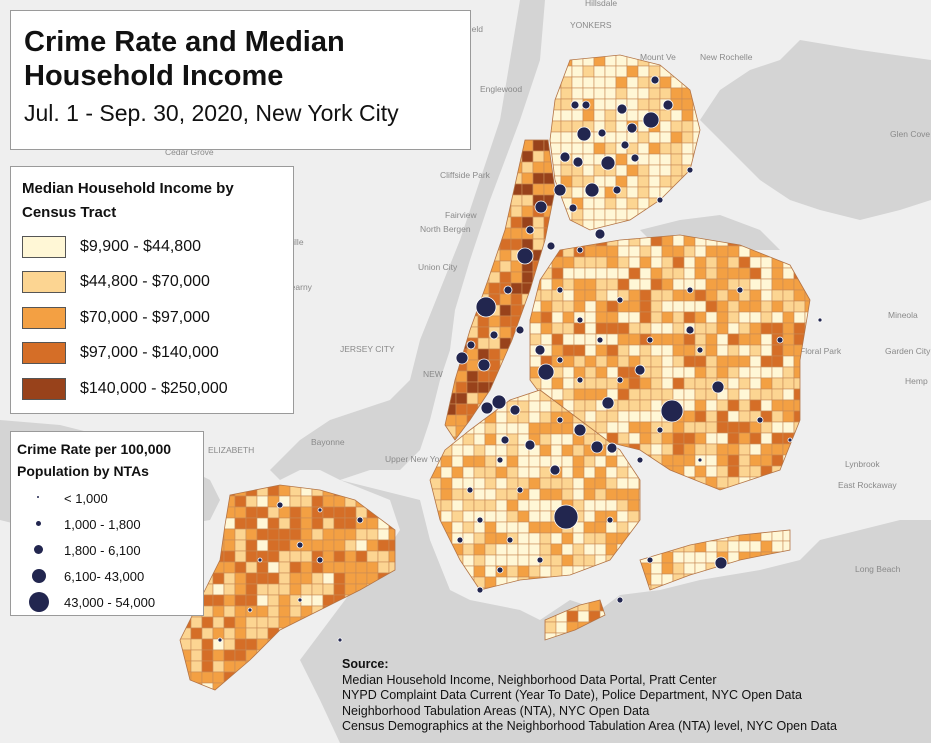 The image size is (931, 743). I want to click on place-label: Cedar Grove, so click(189, 152).